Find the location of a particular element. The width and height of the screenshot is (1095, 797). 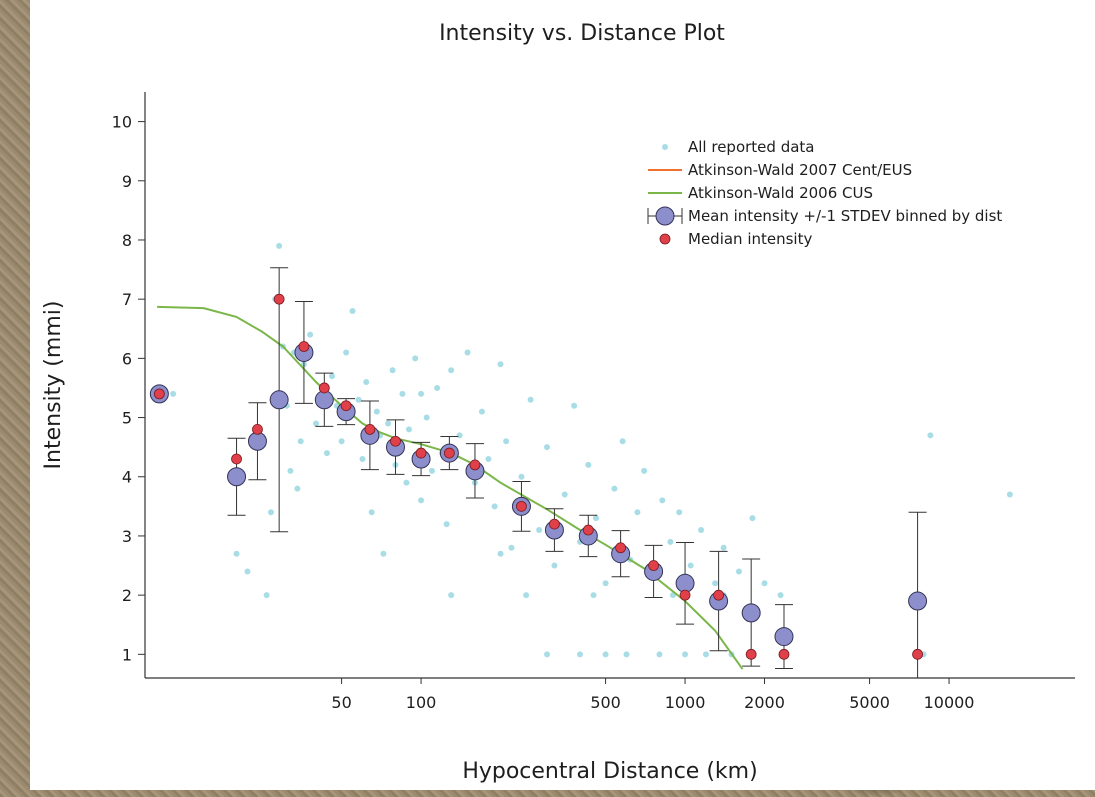

x-tick-label: 2000 is located at coordinates (764, 702).